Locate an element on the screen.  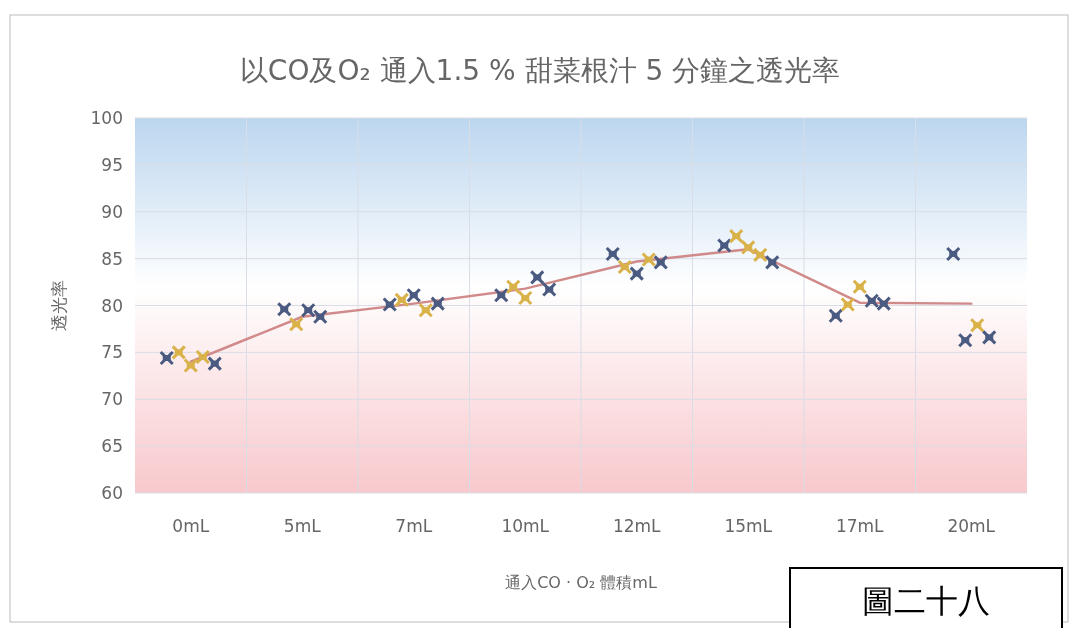
x-tick-label: 7mL is located at coordinates (414, 526).